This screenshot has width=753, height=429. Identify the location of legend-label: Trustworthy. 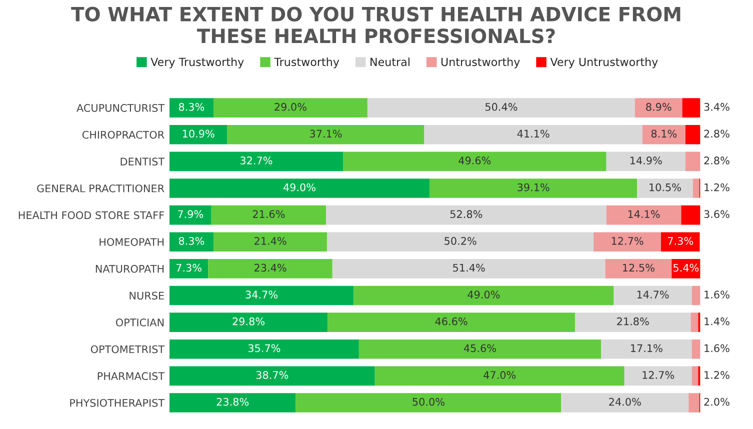
(307, 63).